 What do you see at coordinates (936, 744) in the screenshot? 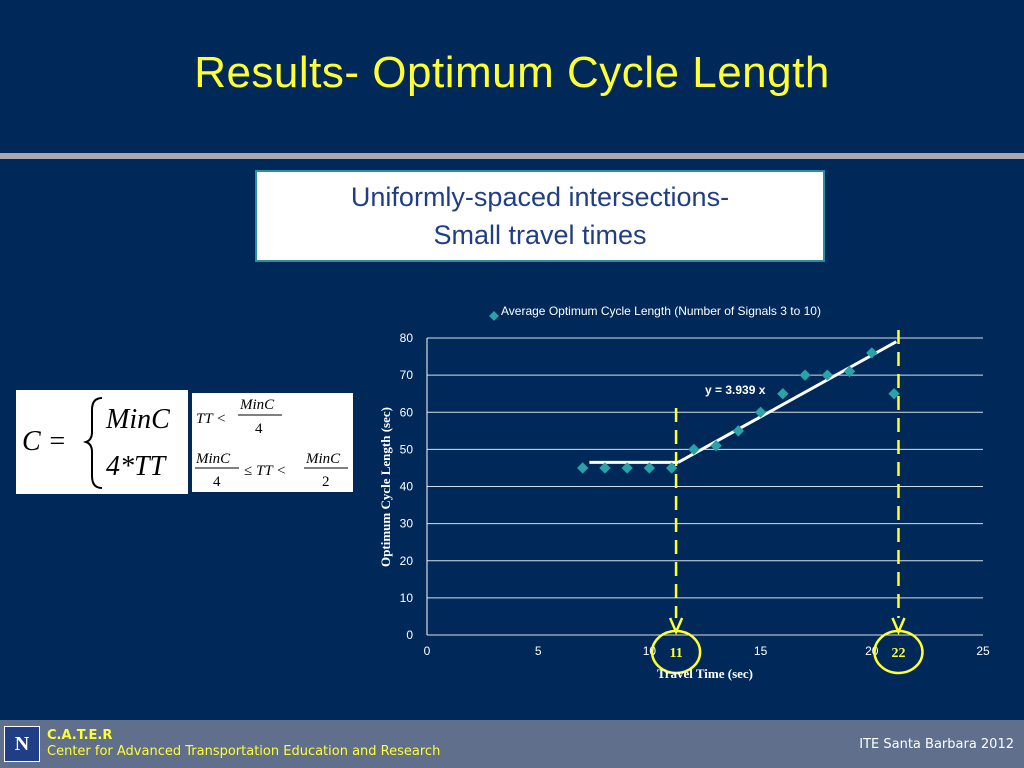
I see `footer-event: ITE Santa Barbara 2012` at bounding box center [936, 744].